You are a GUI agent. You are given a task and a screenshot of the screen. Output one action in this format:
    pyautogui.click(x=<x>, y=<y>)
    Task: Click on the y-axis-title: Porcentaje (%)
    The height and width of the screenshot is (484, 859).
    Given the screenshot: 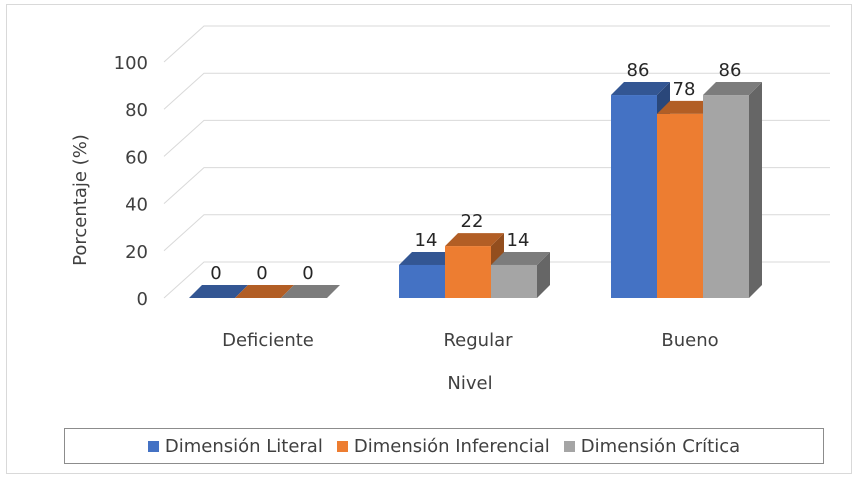 What is the action you would take?
    pyautogui.click(x=80, y=200)
    